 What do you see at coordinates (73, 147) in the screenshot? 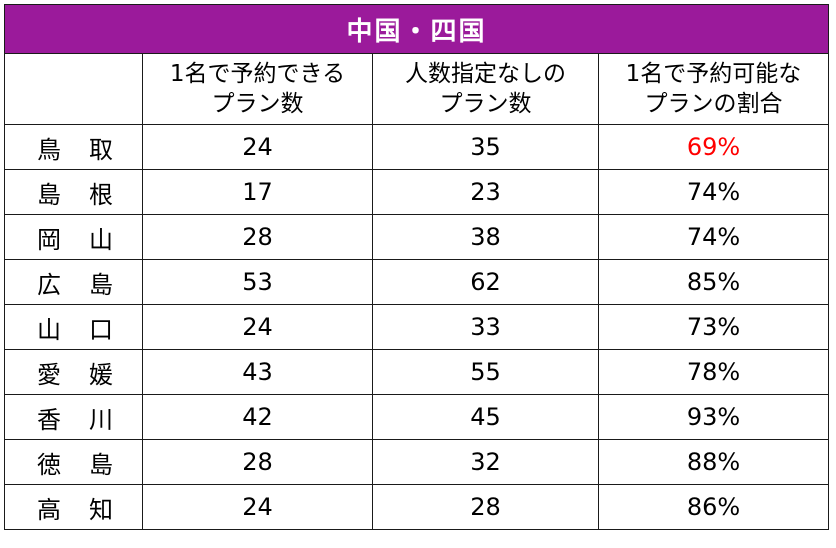
I see `prefecture-cell: 鳥取` at bounding box center [73, 147].